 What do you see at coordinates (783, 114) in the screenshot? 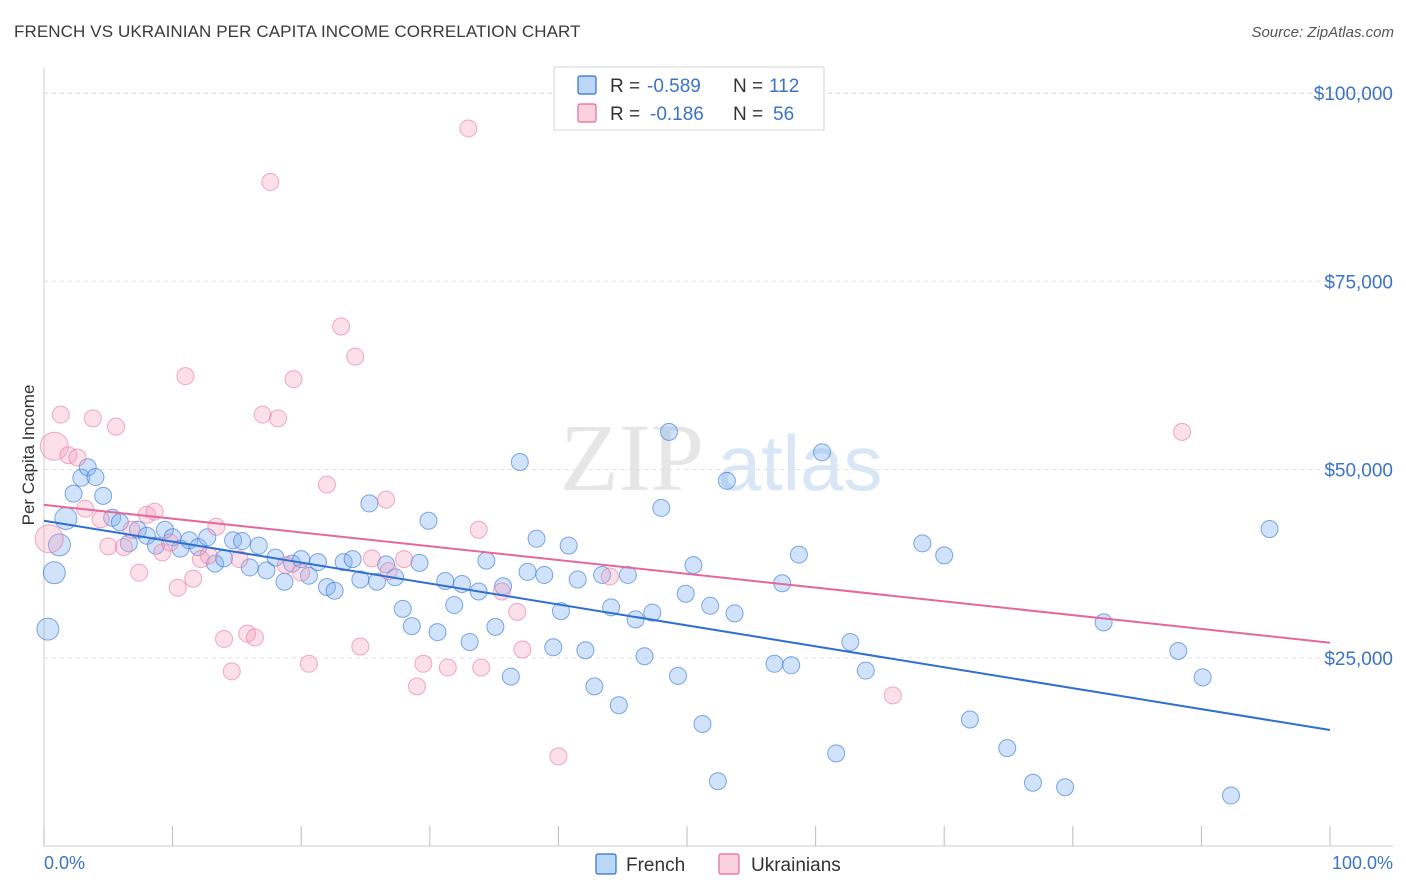
I see `legend-ukrainians-n-value: 56` at bounding box center [783, 114].